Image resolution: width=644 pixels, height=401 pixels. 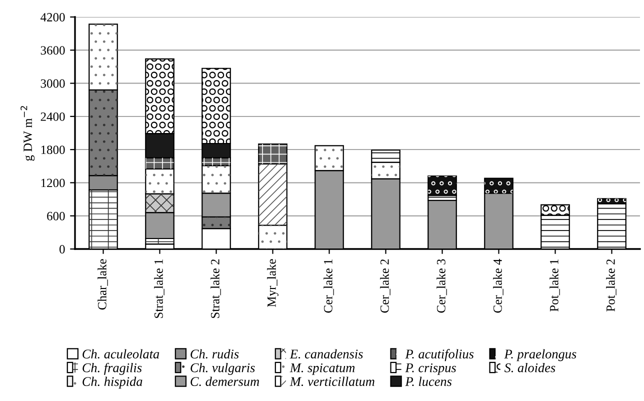 What do you see at coordinates (428, 381) in the screenshot?
I see `legend-label: P. lucens` at bounding box center [428, 381].